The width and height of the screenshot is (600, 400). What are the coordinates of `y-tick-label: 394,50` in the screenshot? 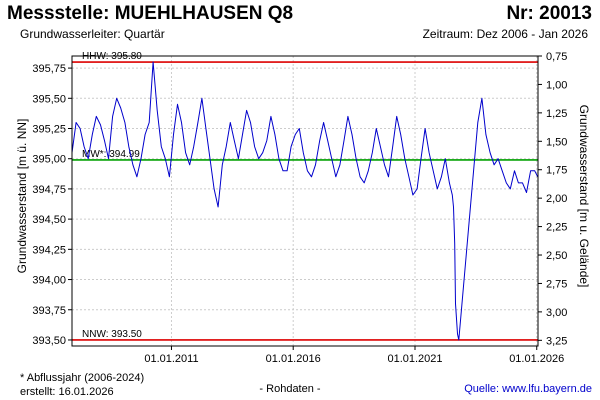 It's located at (49, 220).